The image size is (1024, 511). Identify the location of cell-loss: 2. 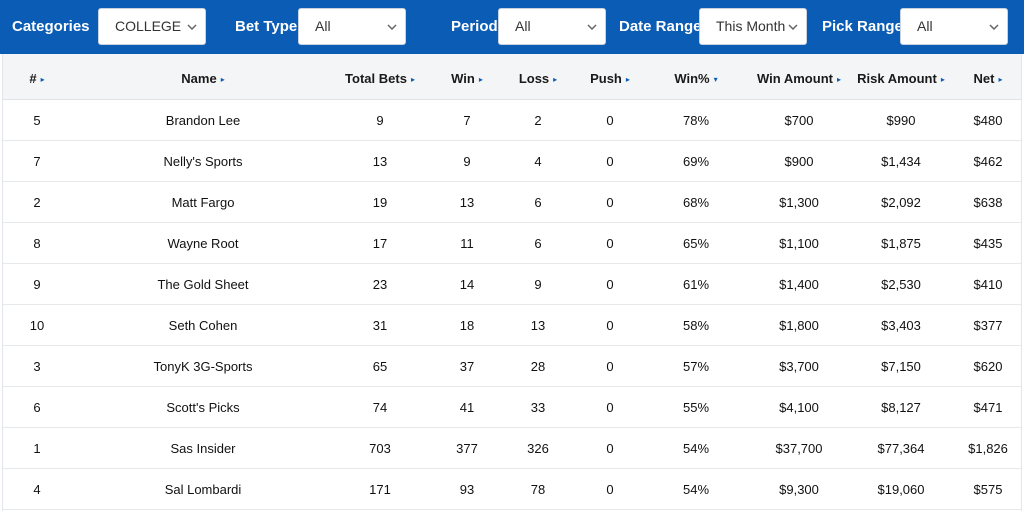
(538, 120).